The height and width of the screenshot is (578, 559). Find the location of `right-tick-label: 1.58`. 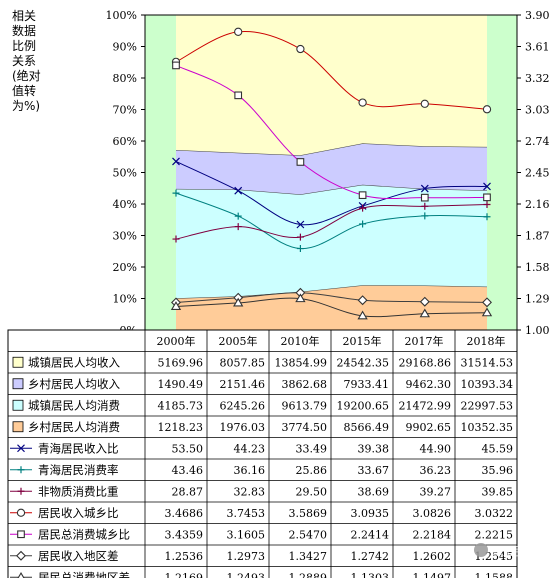

right-tick-label: 1.58 is located at coordinates (537, 267).